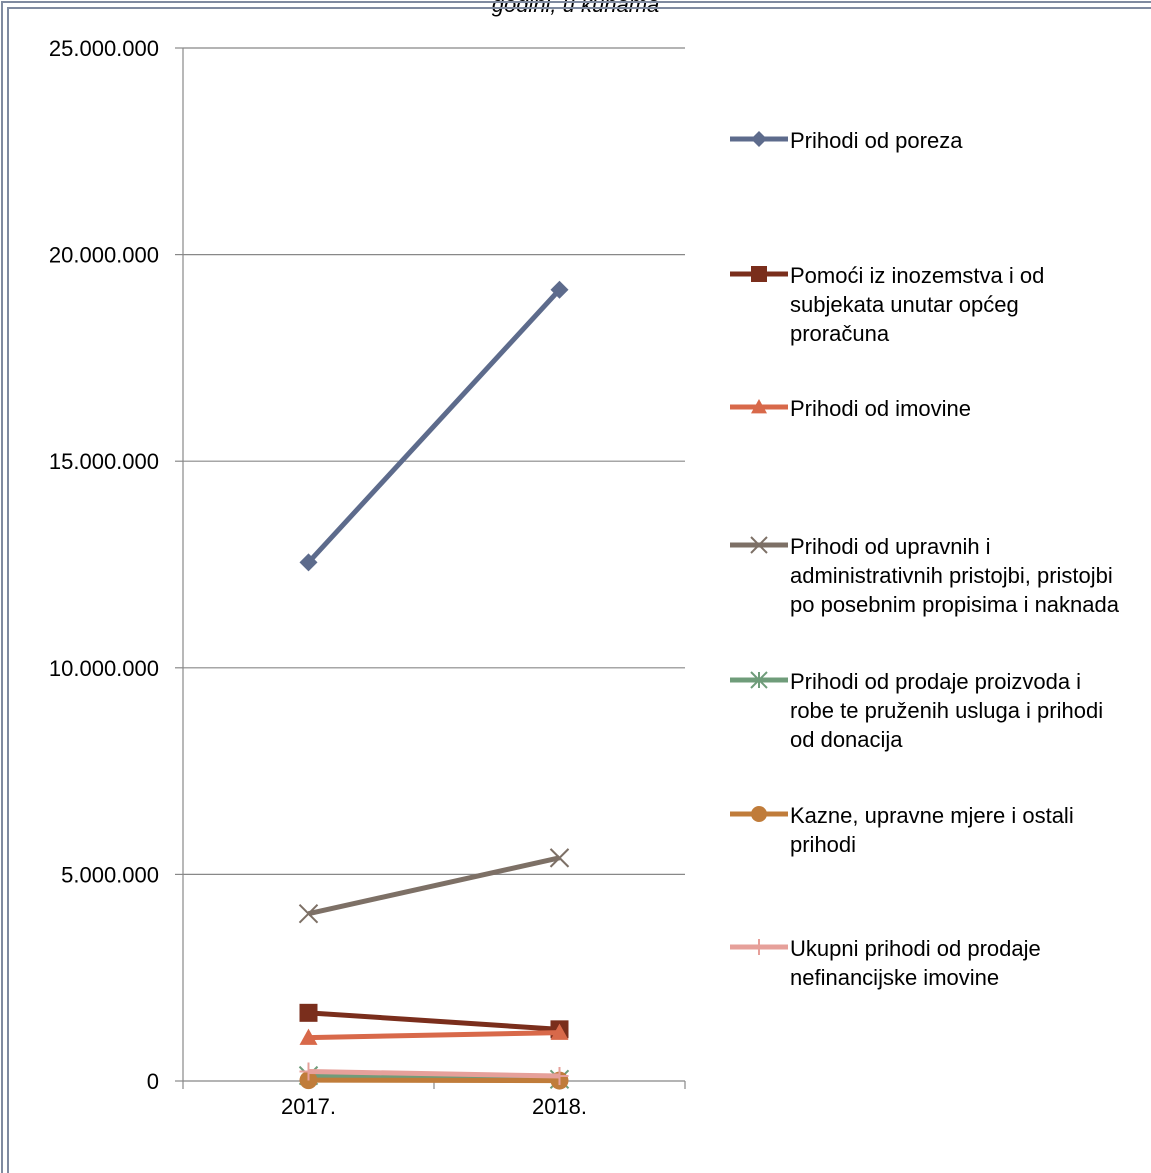 Image resolution: width=1151 pixels, height=1173 pixels. I want to click on legend-item: Prihodi od imovine, so click(924, 409).